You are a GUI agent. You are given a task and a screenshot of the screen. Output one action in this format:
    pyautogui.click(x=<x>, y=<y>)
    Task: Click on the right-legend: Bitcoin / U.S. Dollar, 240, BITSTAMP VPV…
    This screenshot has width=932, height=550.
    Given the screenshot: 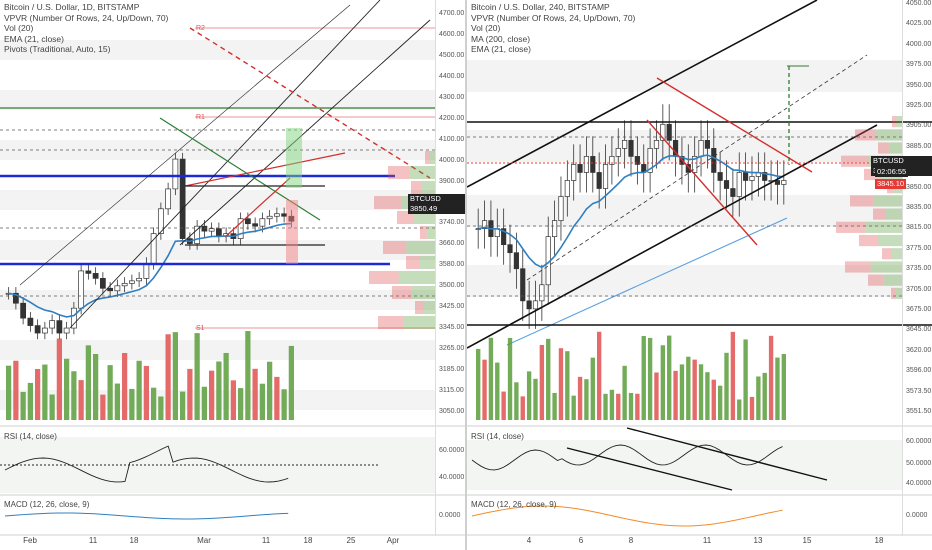 What is the action you would take?
    pyautogui.click(x=553, y=28)
    